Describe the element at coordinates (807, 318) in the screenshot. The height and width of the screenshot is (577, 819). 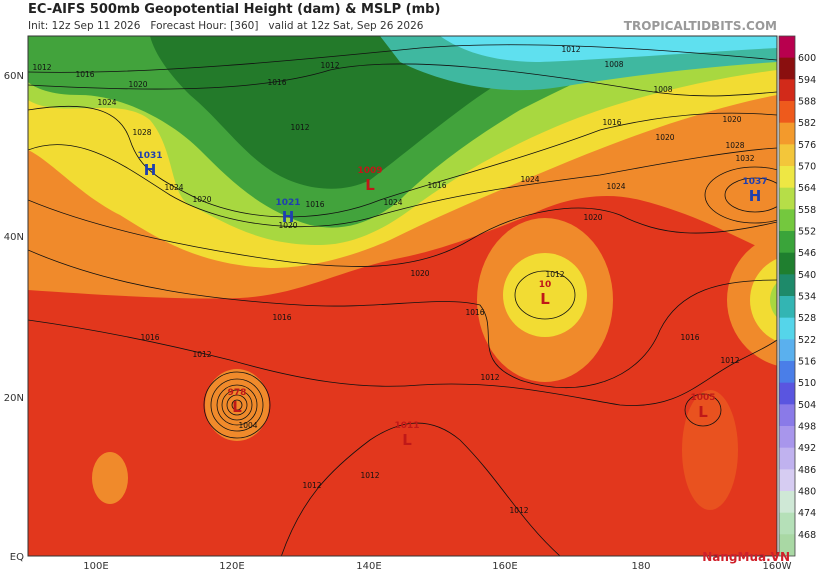
I see `colorbar-label: 528` at that location.